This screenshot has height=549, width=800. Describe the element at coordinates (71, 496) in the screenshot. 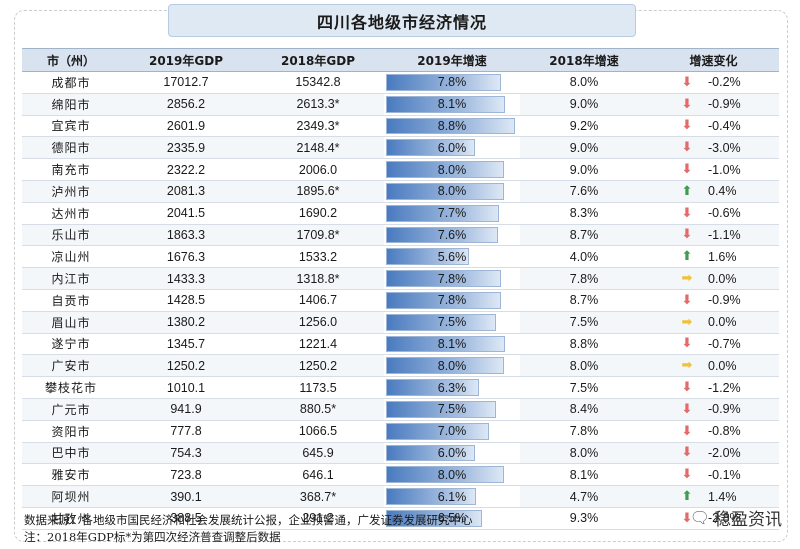

I see `city-cell: 阿坝州` at that location.